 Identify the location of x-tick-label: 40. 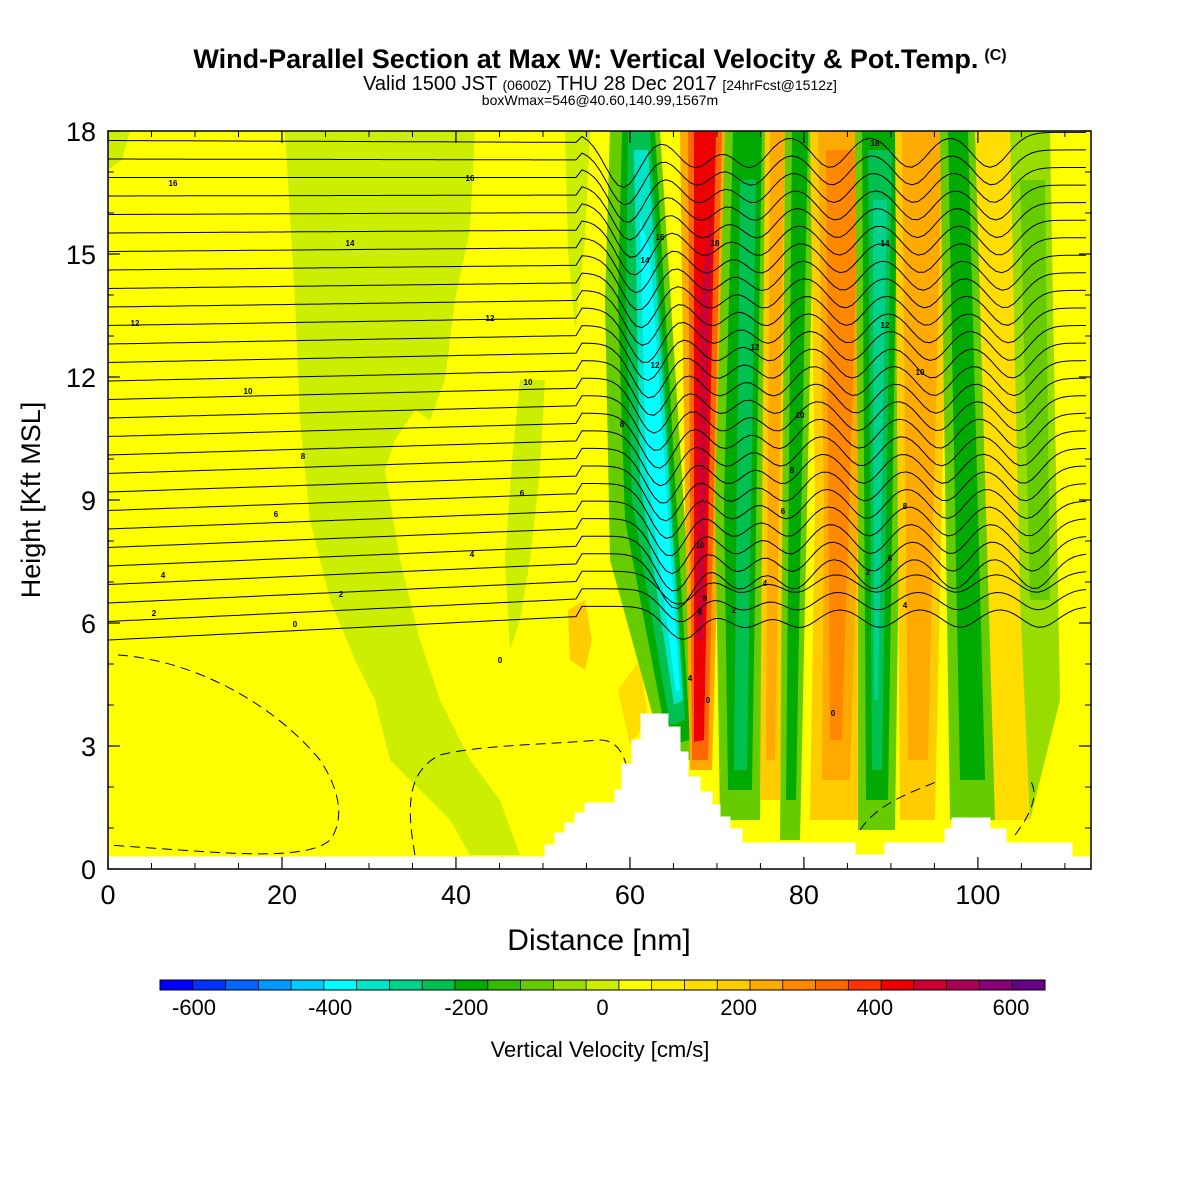
(456, 895).